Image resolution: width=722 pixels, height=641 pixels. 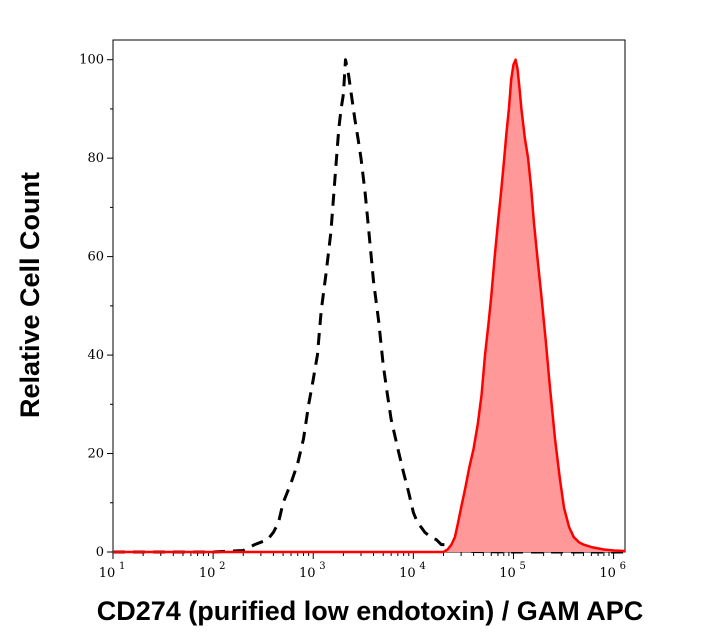 What do you see at coordinates (30, 295) in the screenshot?
I see `y-axis-title: Relative Cell Count` at bounding box center [30, 295].